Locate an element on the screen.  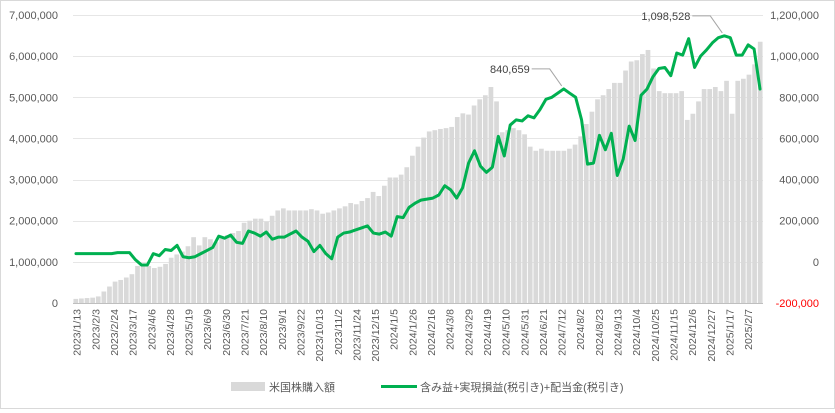
x-tick-label: 2024/12/6 is located at coordinates (693, 332).